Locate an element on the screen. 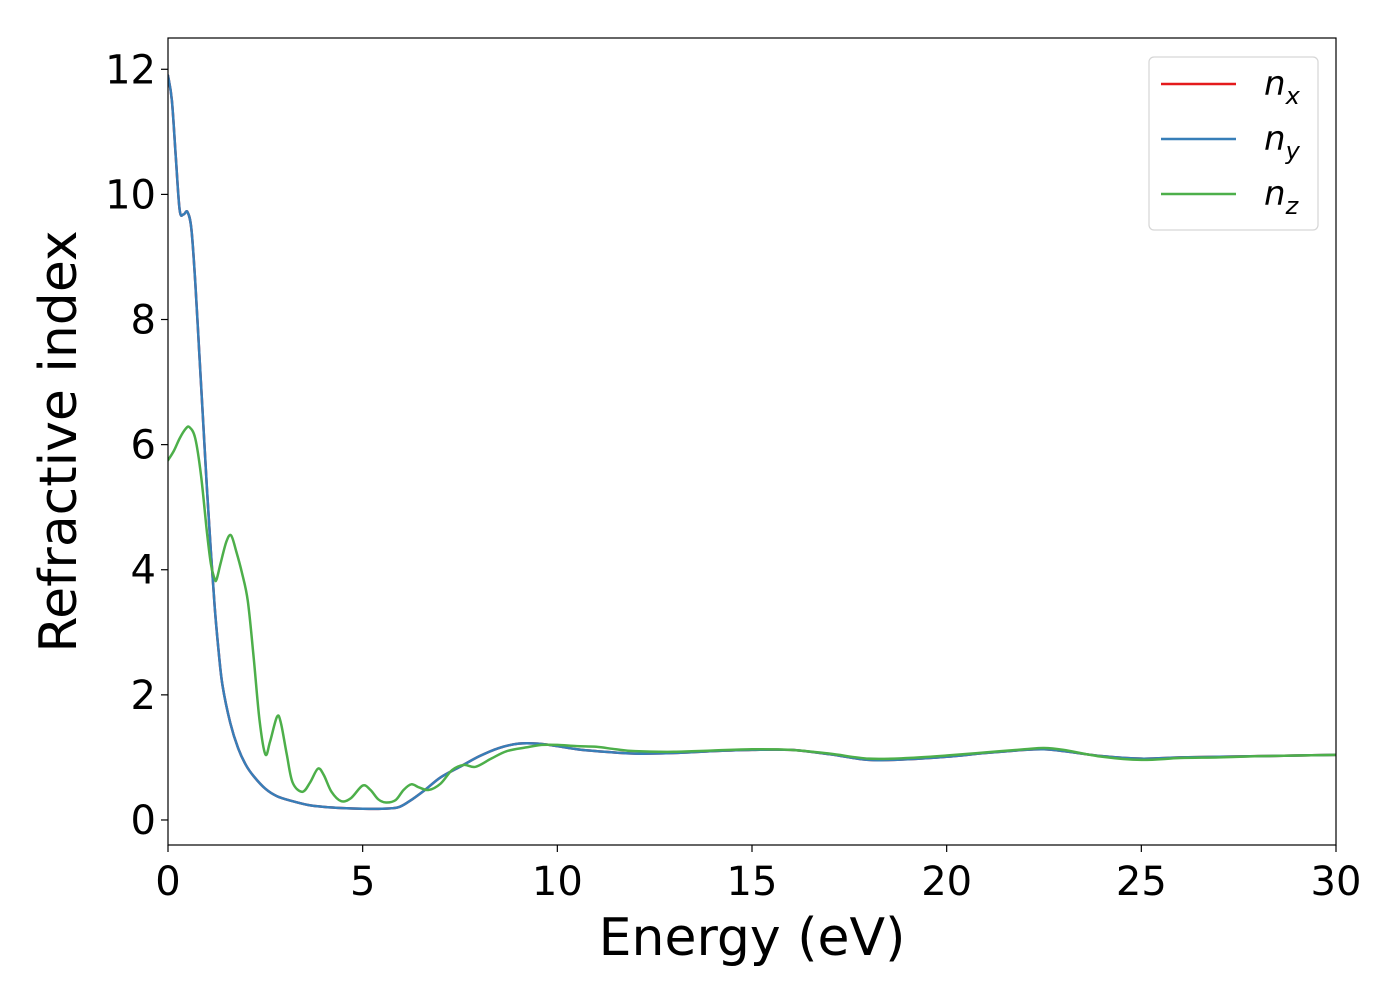 This screenshot has width=1400, height=1000. y-axis: 0 2 4 6 8 10 12 is located at coordinates (136, 445).